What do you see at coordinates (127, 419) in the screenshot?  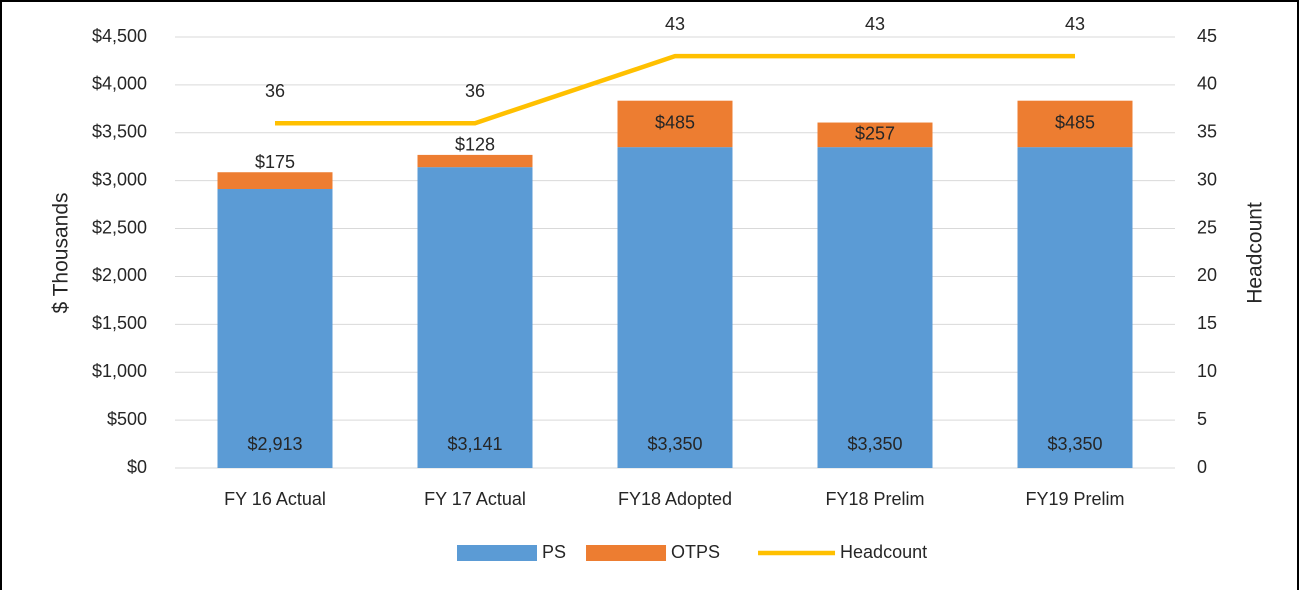 I see `y-tick-label: $500` at bounding box center [127, 419].